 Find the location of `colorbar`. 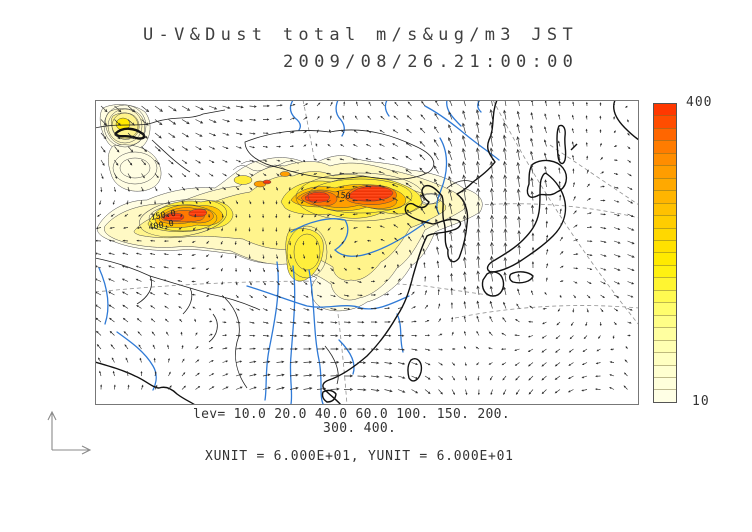

colorbar is located at coordinates (665, 253).